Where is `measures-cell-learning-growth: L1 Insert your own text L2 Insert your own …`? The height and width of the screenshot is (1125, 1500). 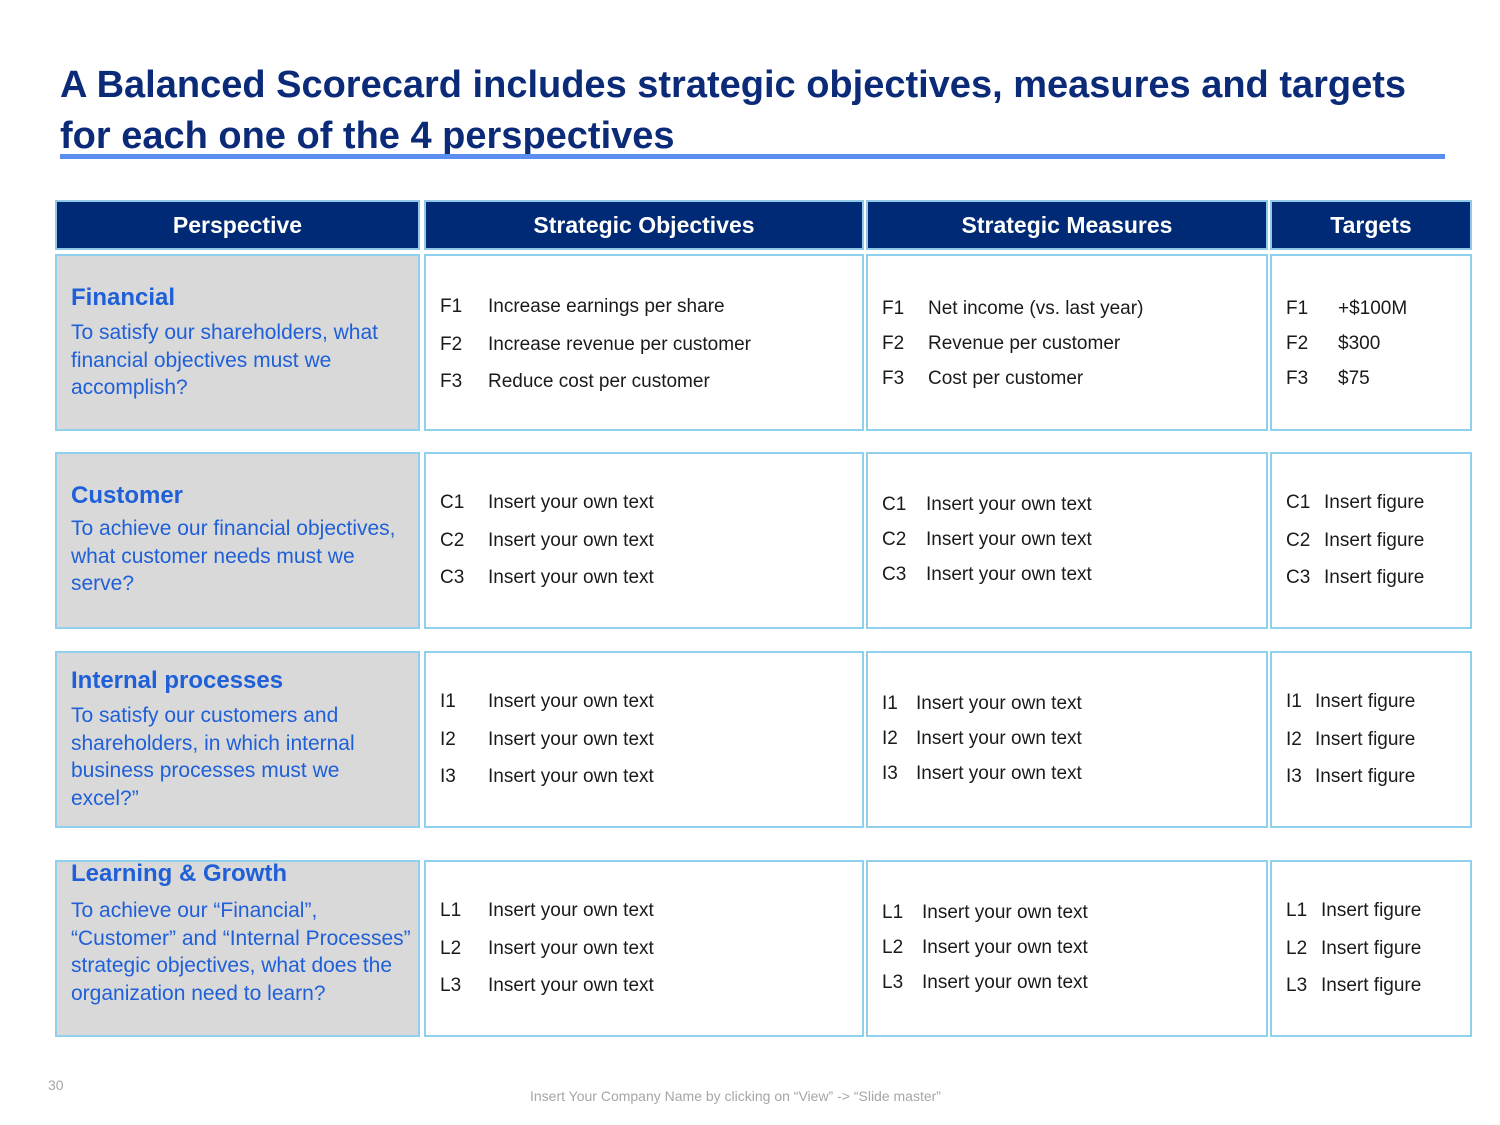 measures-cell-learning-growth: L1 Insert your own text L2 Insert your own … is located at coordinates (1067, 948).